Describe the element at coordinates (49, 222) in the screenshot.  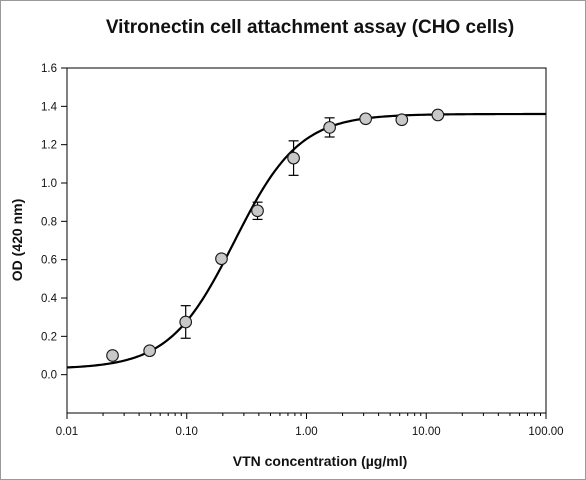
I see `y-tick-label: 0.8` at that location.